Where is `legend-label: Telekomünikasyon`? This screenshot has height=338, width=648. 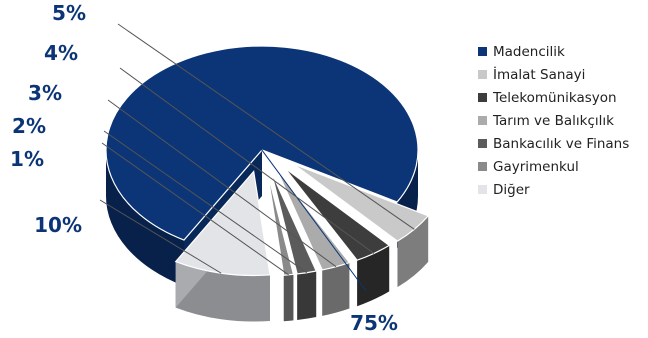
legend-label: Telekomünikasyon is located at coordinates (555, 97).